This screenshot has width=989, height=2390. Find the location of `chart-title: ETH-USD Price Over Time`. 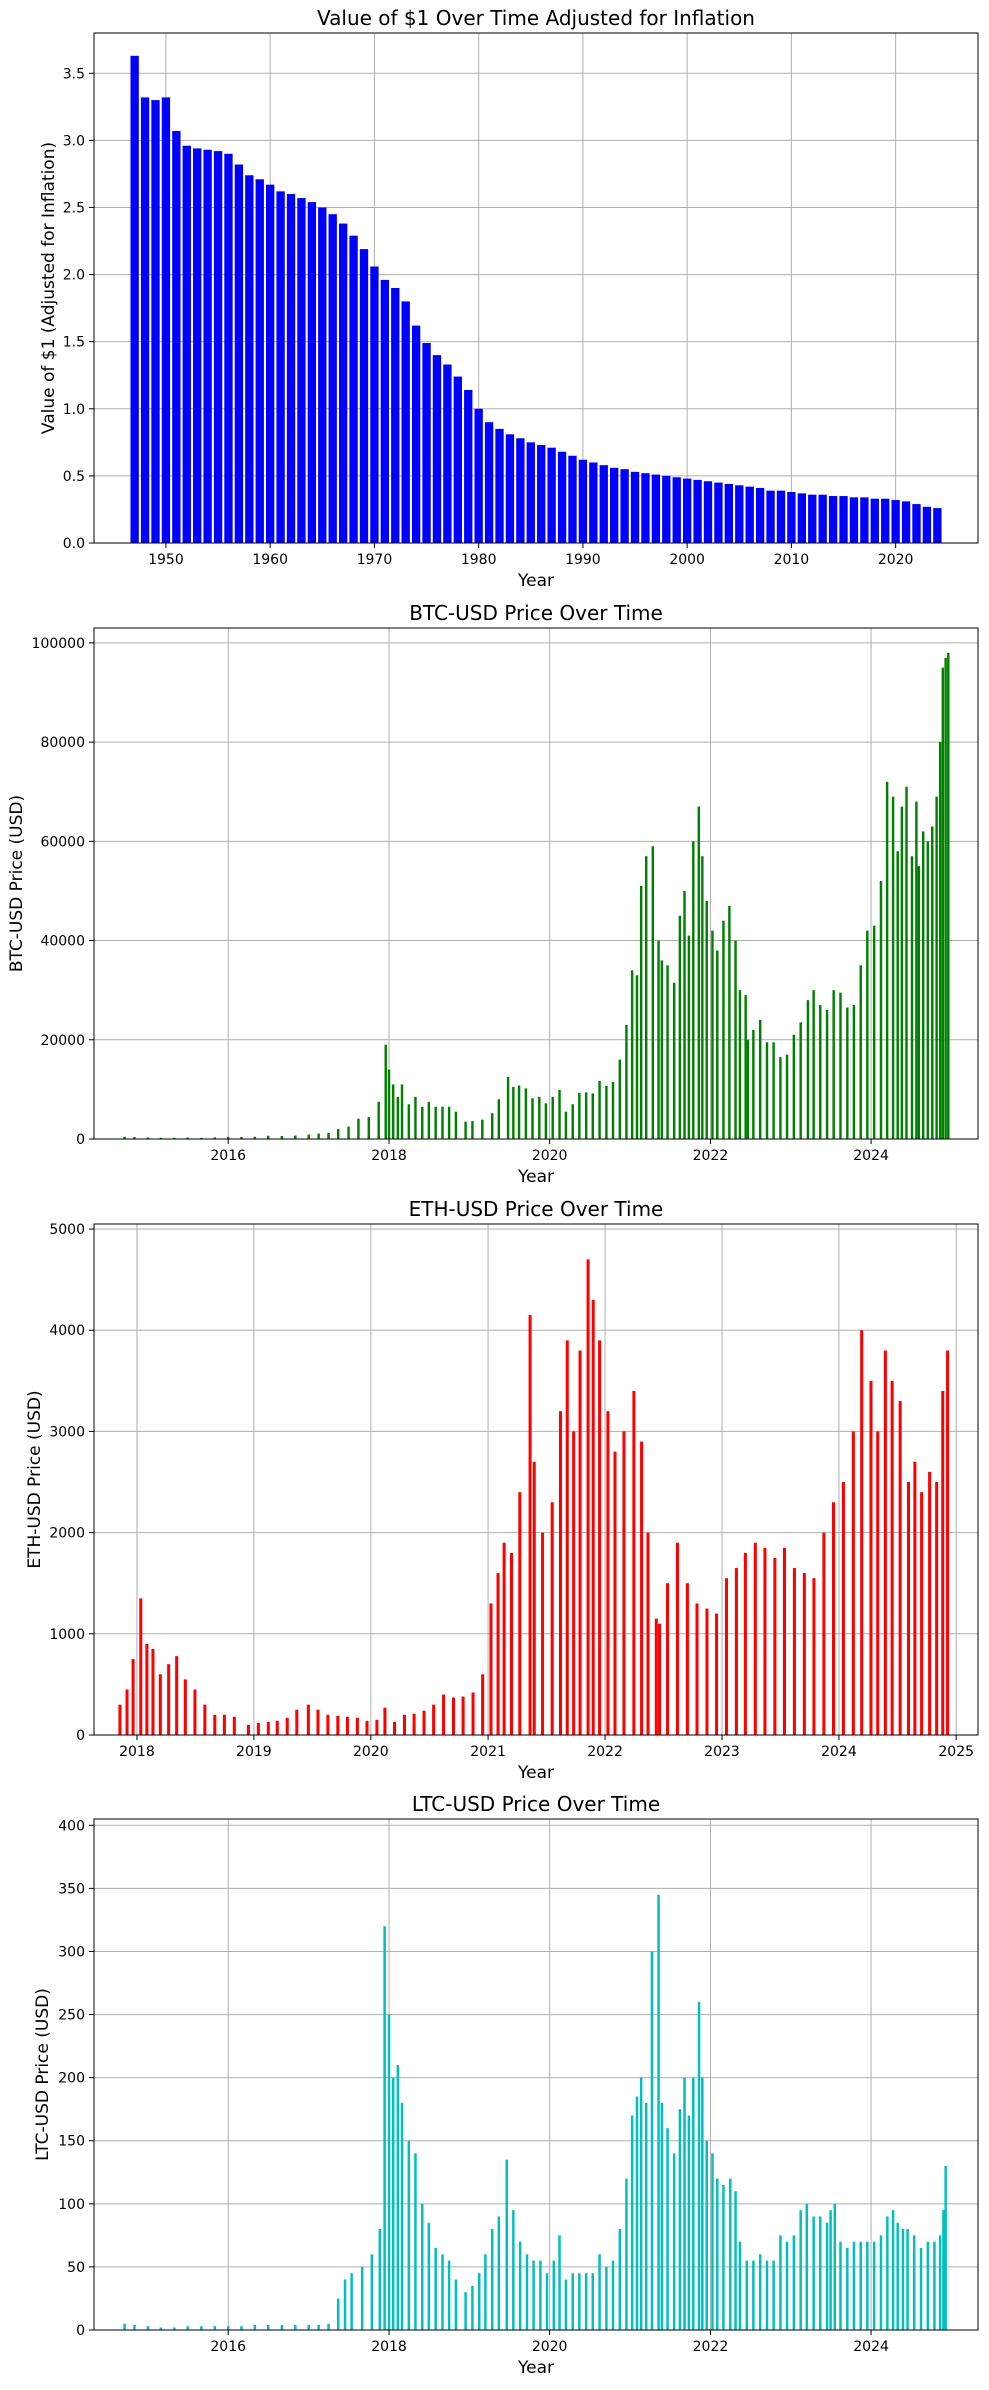

chart-title: ETH-USD Price Over Time is located at coordinates (536, 1209).